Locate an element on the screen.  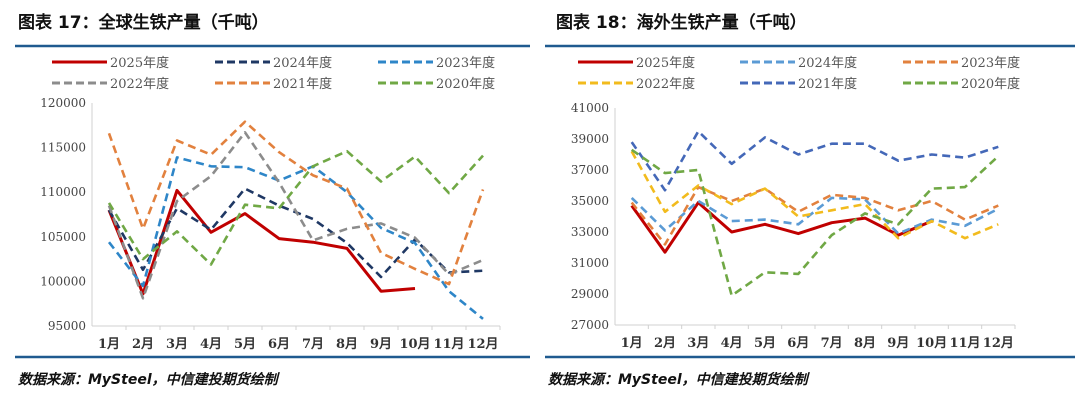
y-tick-label: 29000 is located at coordinates (590, 294).